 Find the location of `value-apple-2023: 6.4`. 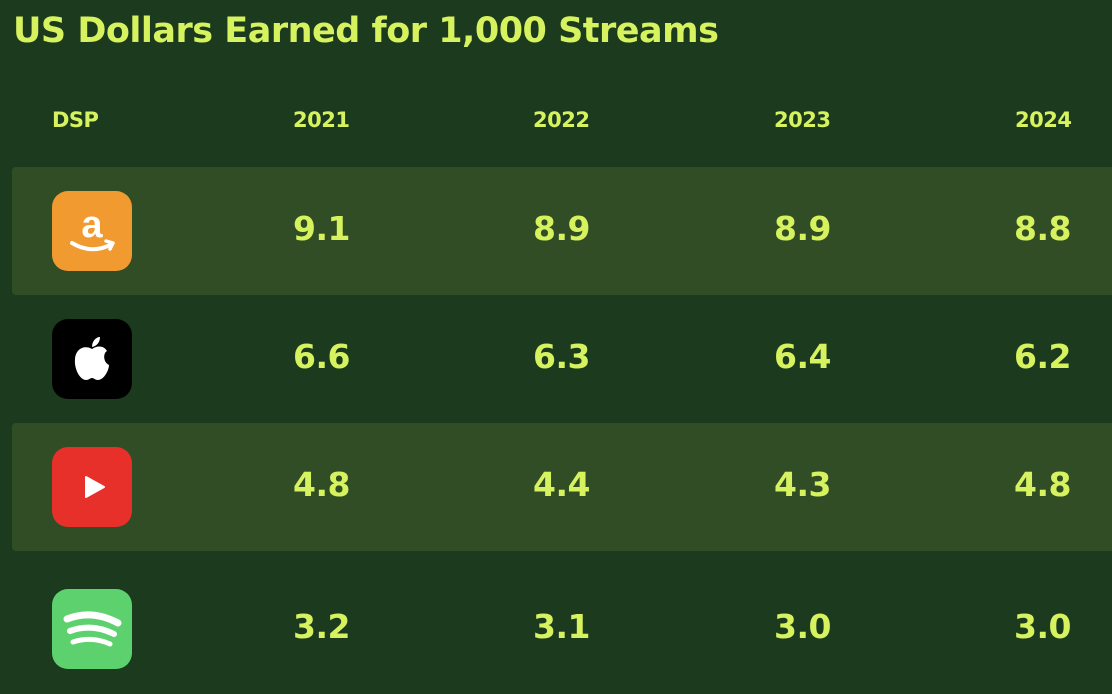

value-apple-2023: 6.4 is located at coordinates (802, 356).